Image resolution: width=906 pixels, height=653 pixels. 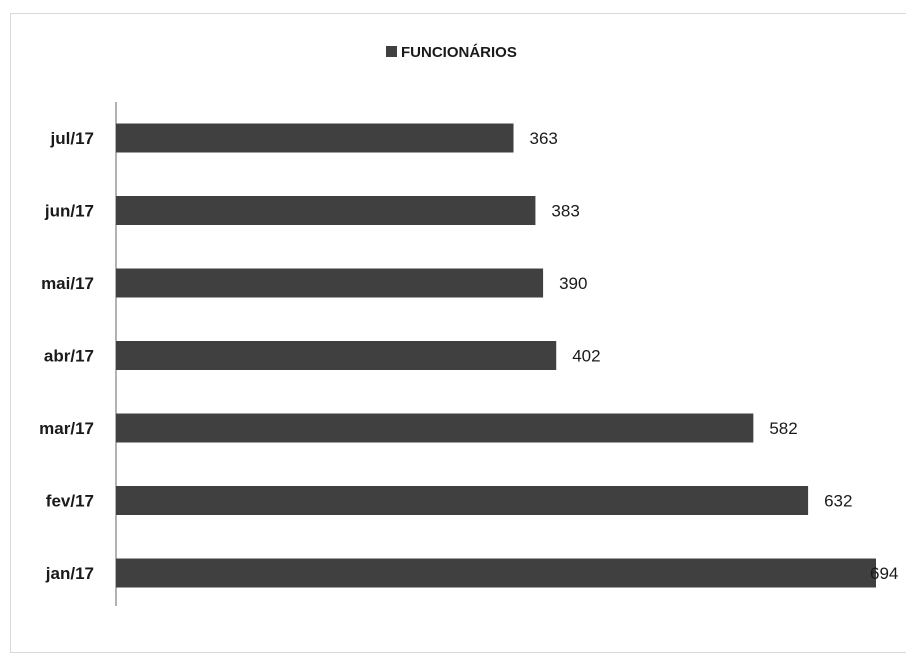 What do you see at coordinates (72, 138) in the screenshot?
I see `category-label: jul/17` at bounding box center [72, 138].